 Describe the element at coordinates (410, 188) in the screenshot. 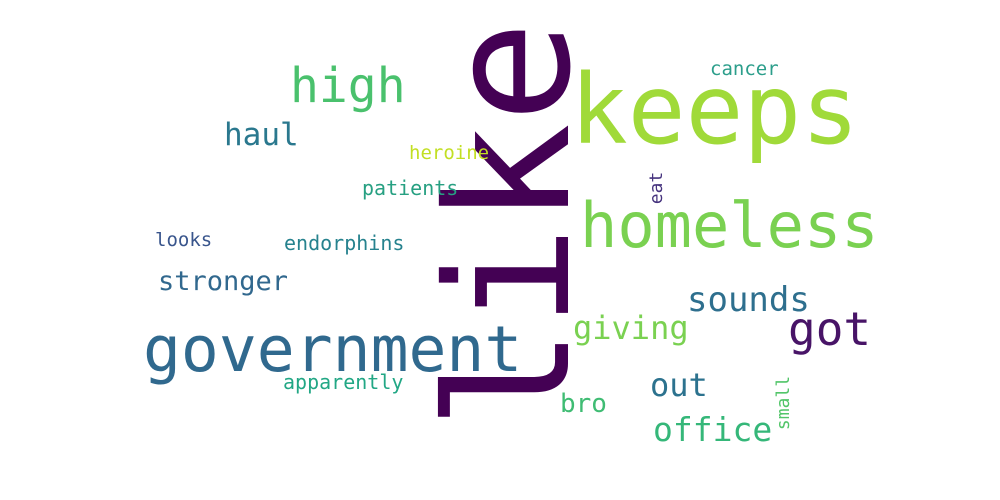

I see `word-patients: patients` at that location.